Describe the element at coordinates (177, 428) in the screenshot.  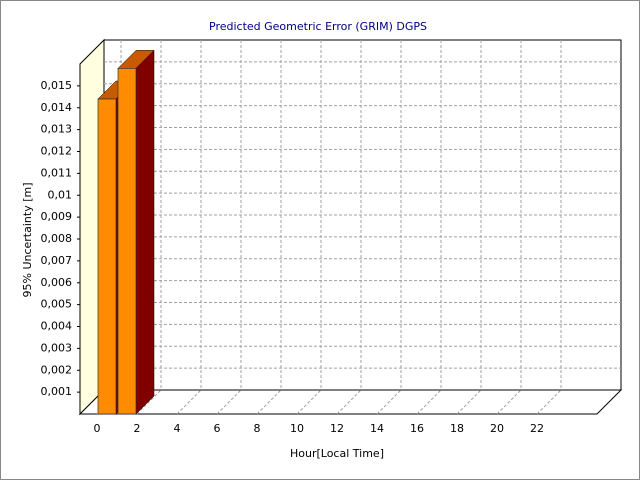
I see `x-tick-label: 4` at that location.